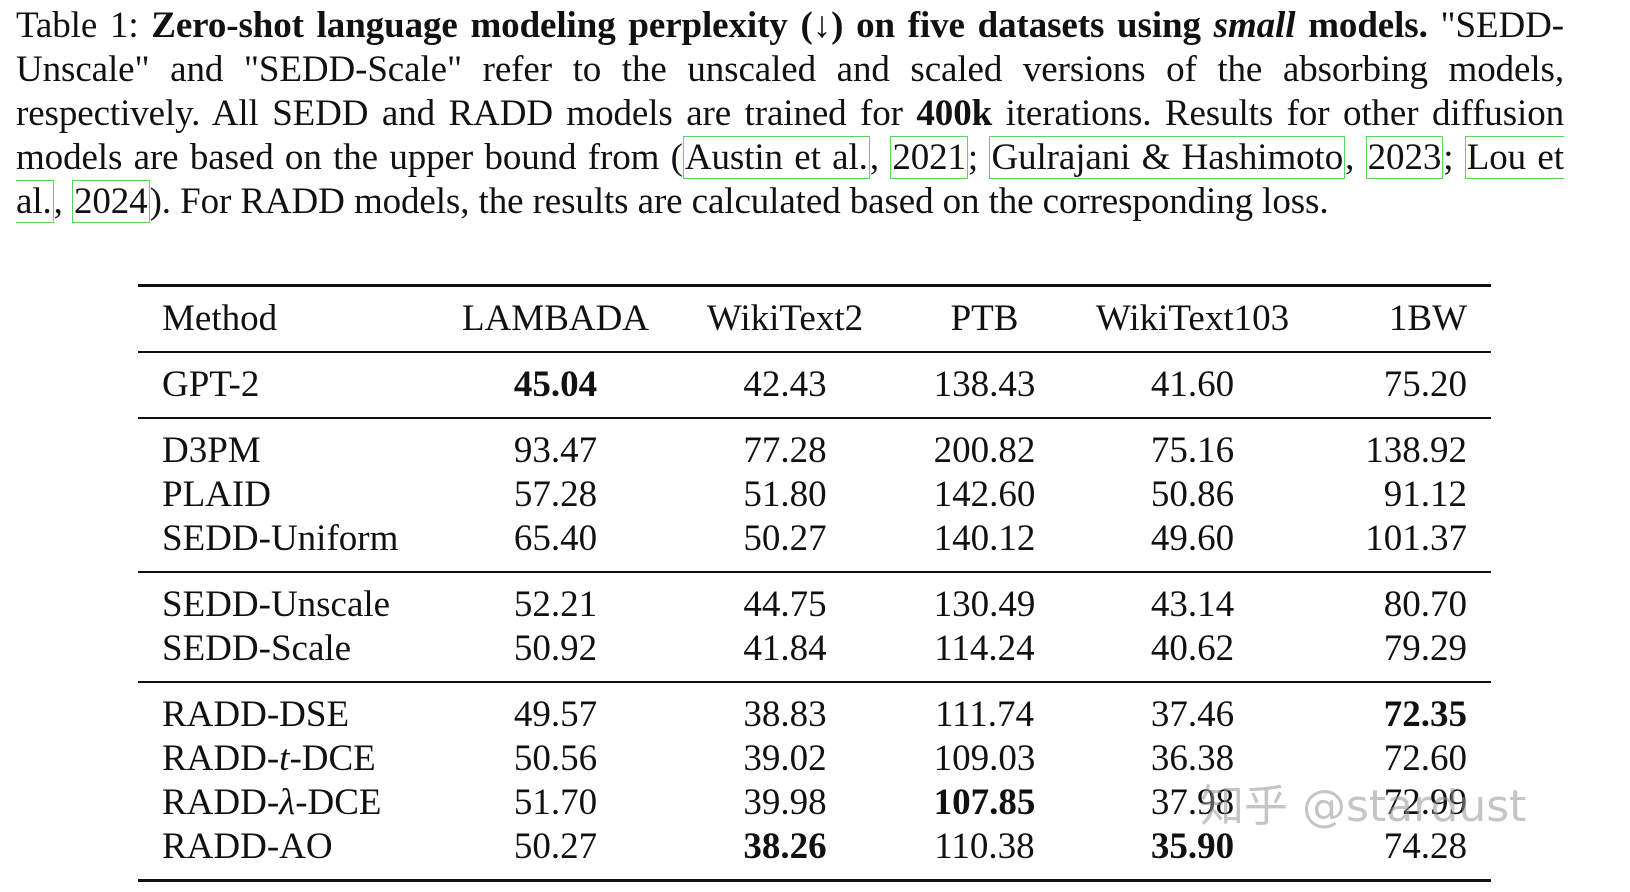 This screenshot has width=1630, height=892. What do you see at coordinates (555, 802) in the screenshot?
I see `value-cell: 51.70` at bounding box center [555, 802].